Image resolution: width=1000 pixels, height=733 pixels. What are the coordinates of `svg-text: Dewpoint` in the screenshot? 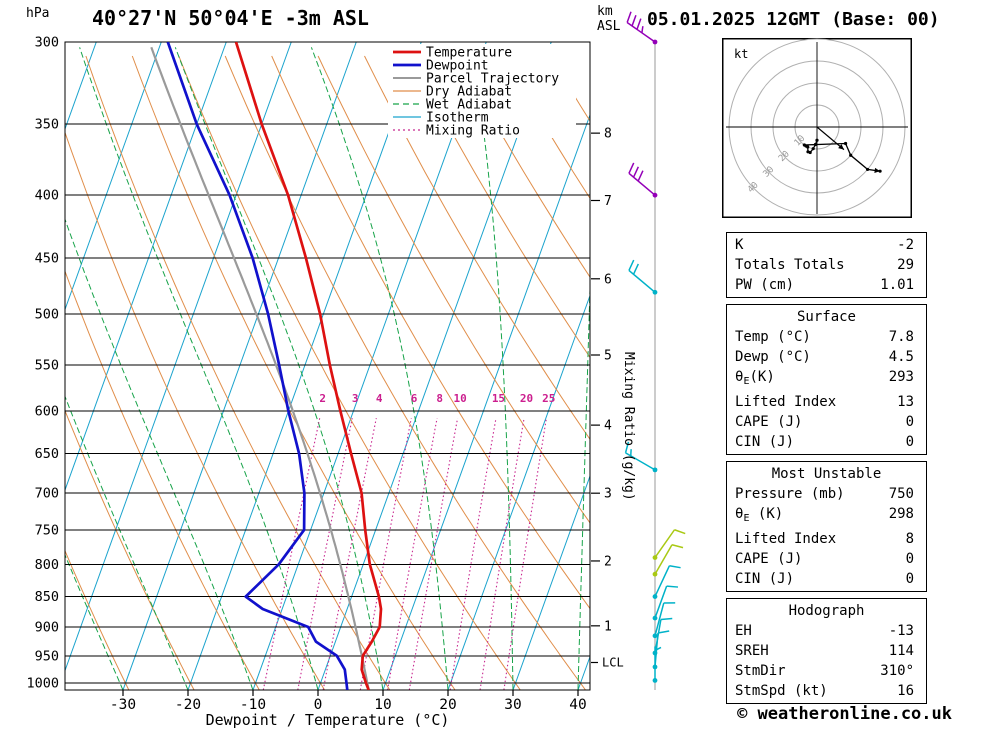 It's located at (457, 66).